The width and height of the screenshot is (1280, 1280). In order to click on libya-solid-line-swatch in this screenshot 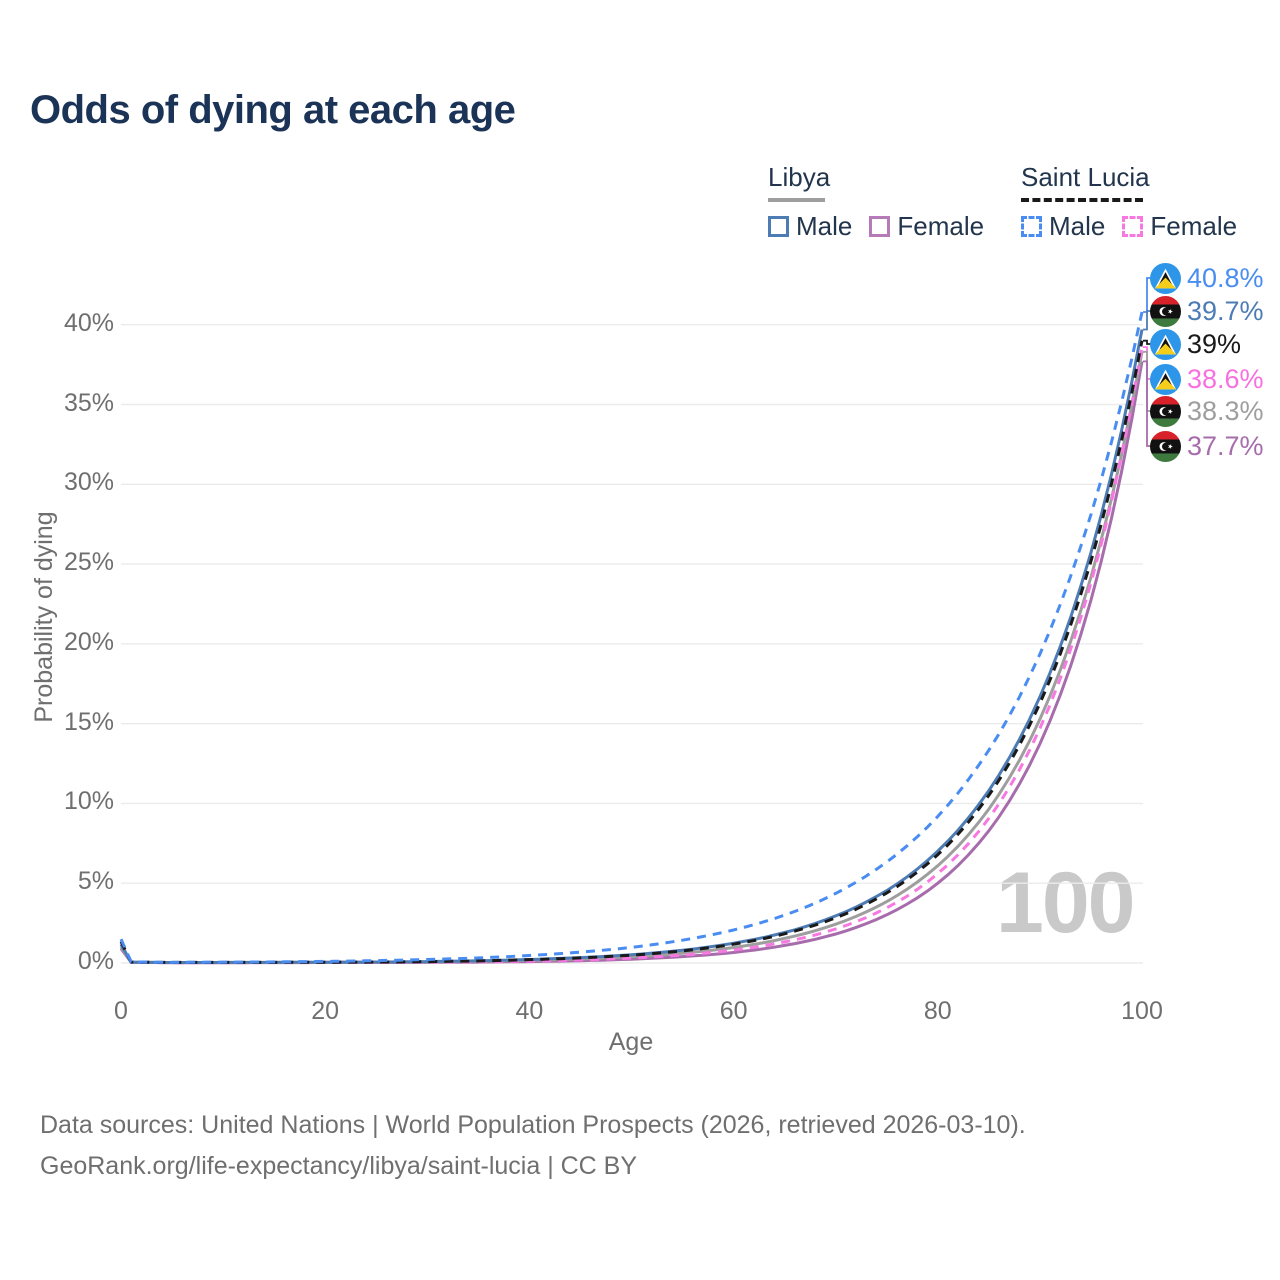, I will do `click(796, 200)`.